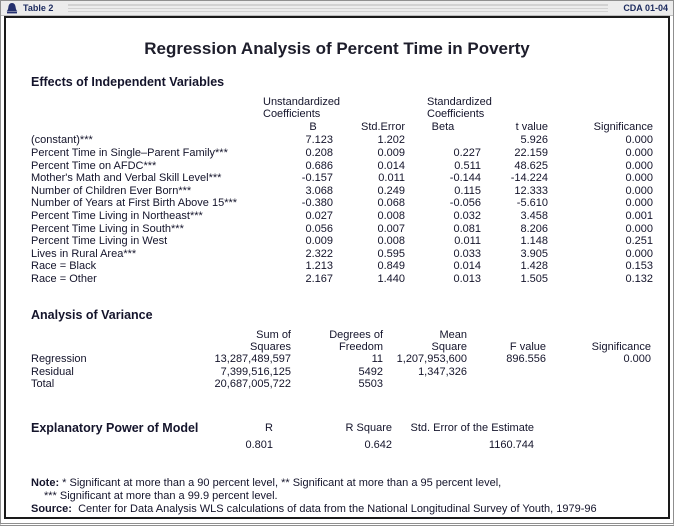 The height and width of the screenshot is (526, 674). Describe the element at coordinates (252, 358) in the screenshot. I see `sum-of-squares-value: 13,287,489,597` at that location.